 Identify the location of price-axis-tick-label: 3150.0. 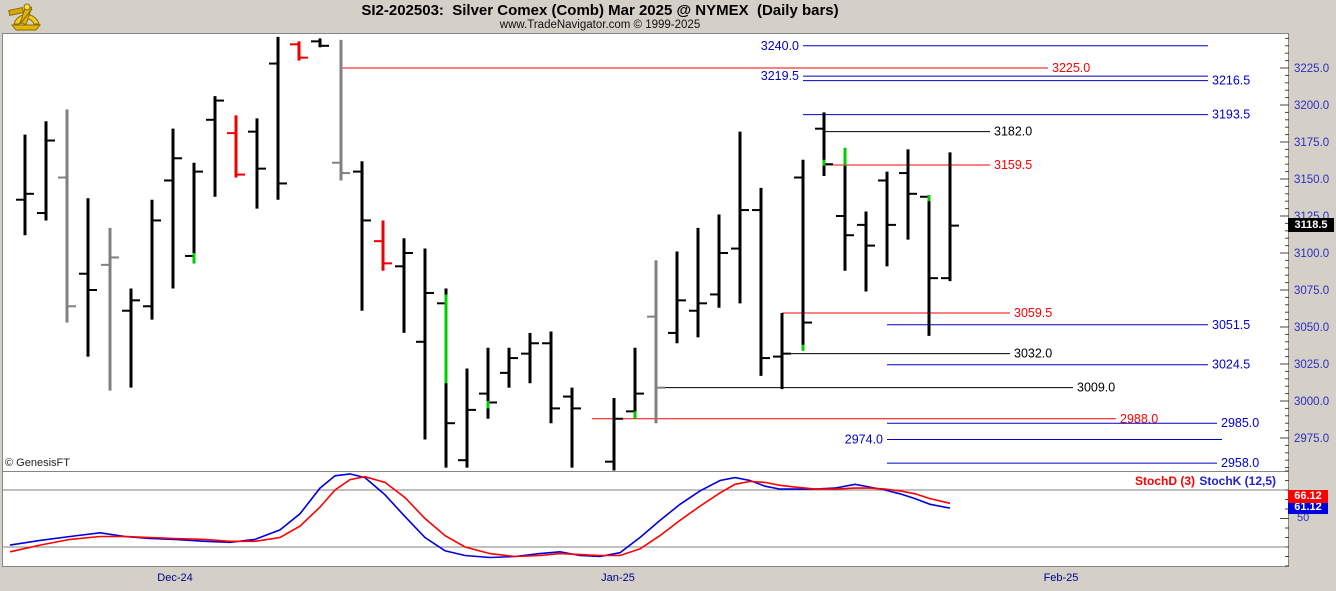
(1311, 180).